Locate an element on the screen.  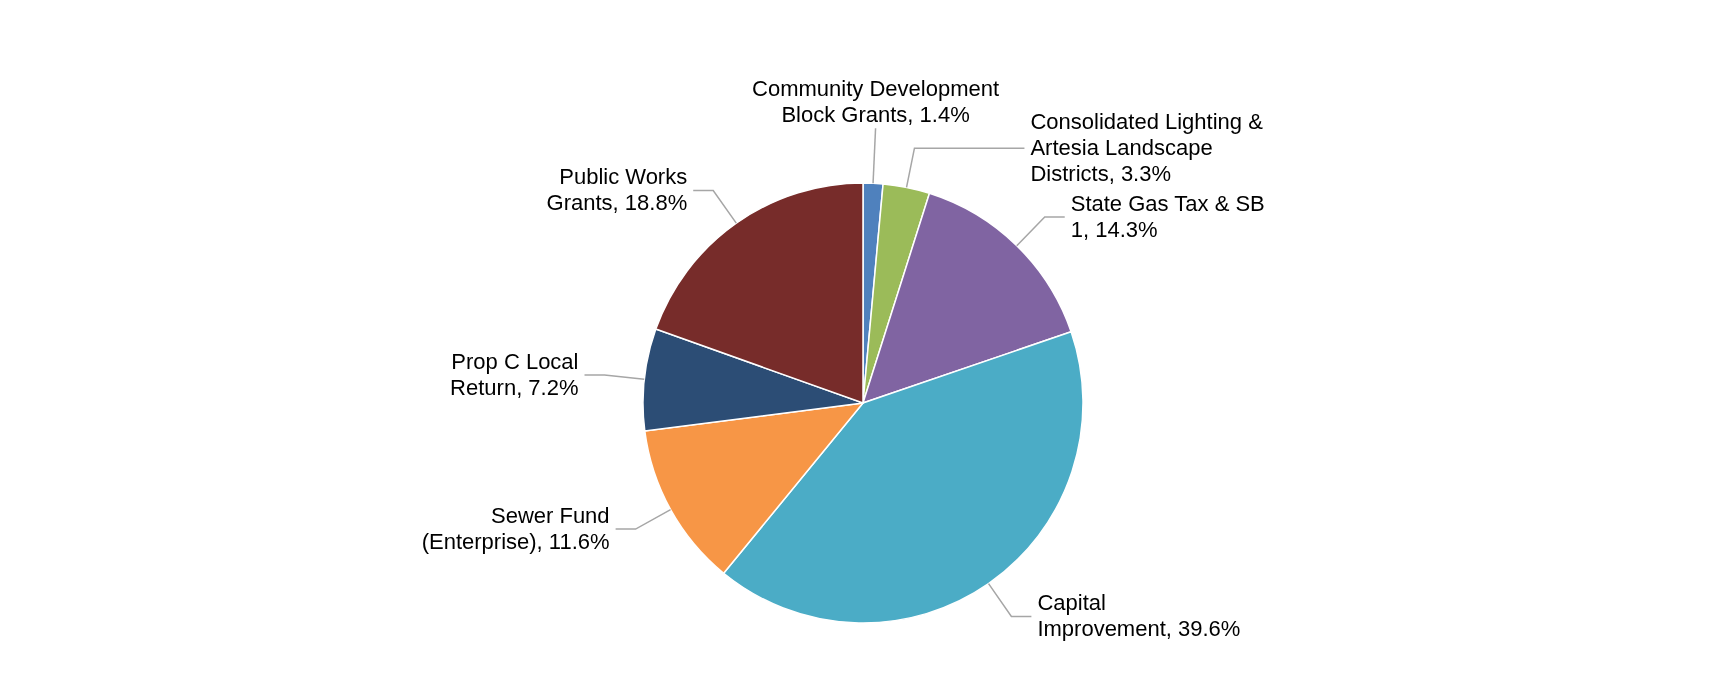
slice-label: Sewer Fund (Enterprise), 11.6% is located at coordinates (515, 529).